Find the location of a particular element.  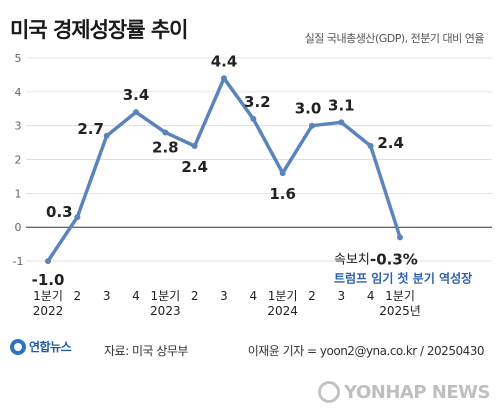

chart-title: 미국 경제성장률 추이 is located at coordinates (99, 30).